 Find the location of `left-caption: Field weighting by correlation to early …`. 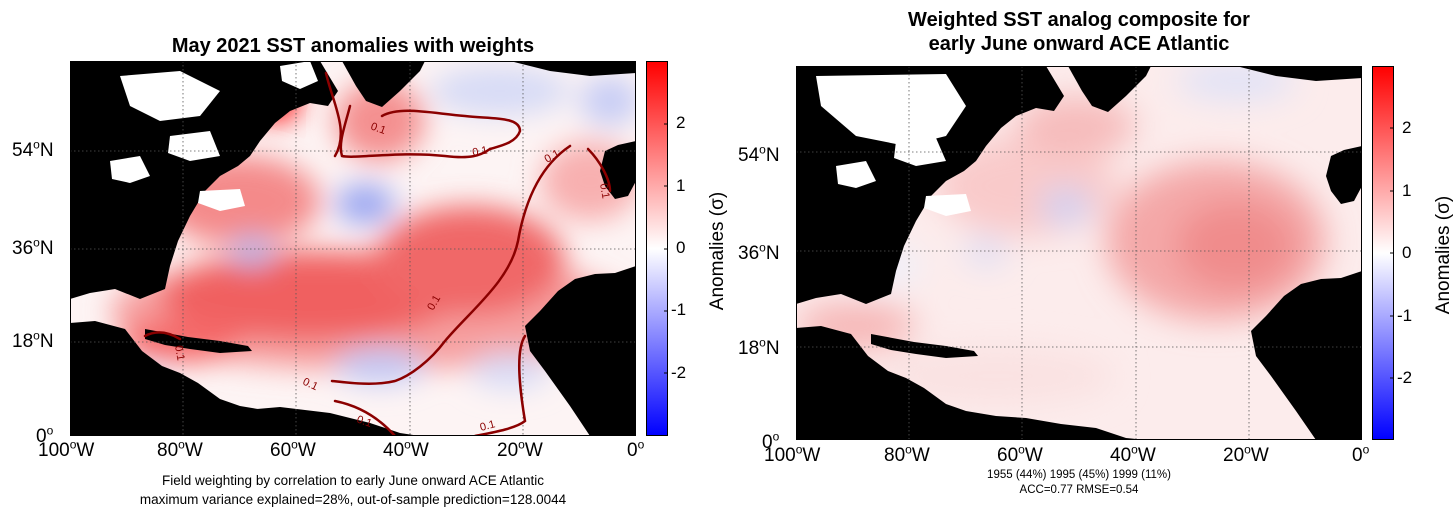

left-caption: Field weighting by correlation to early … is located at coordinates (353, 490).